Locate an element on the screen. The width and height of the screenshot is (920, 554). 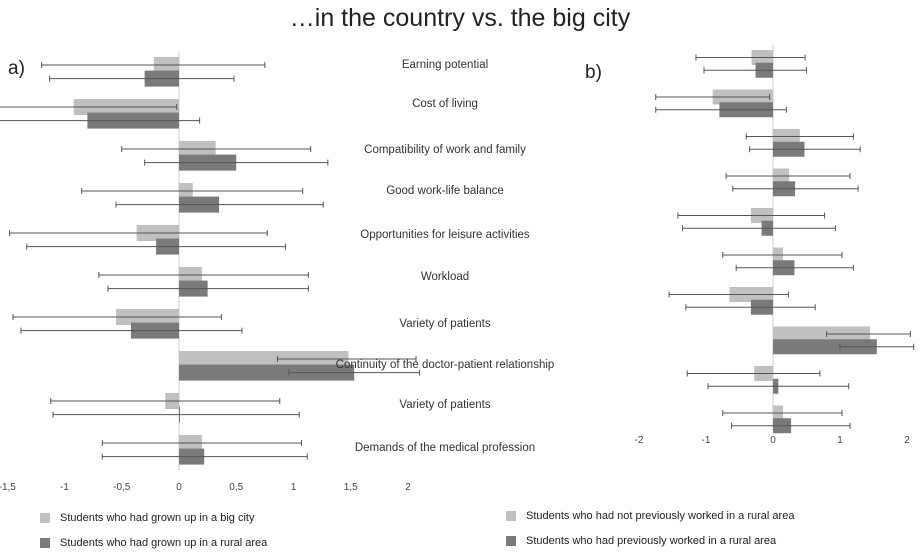
chart-title: …in the country vs. the big city is located at coordinates (460, 18).